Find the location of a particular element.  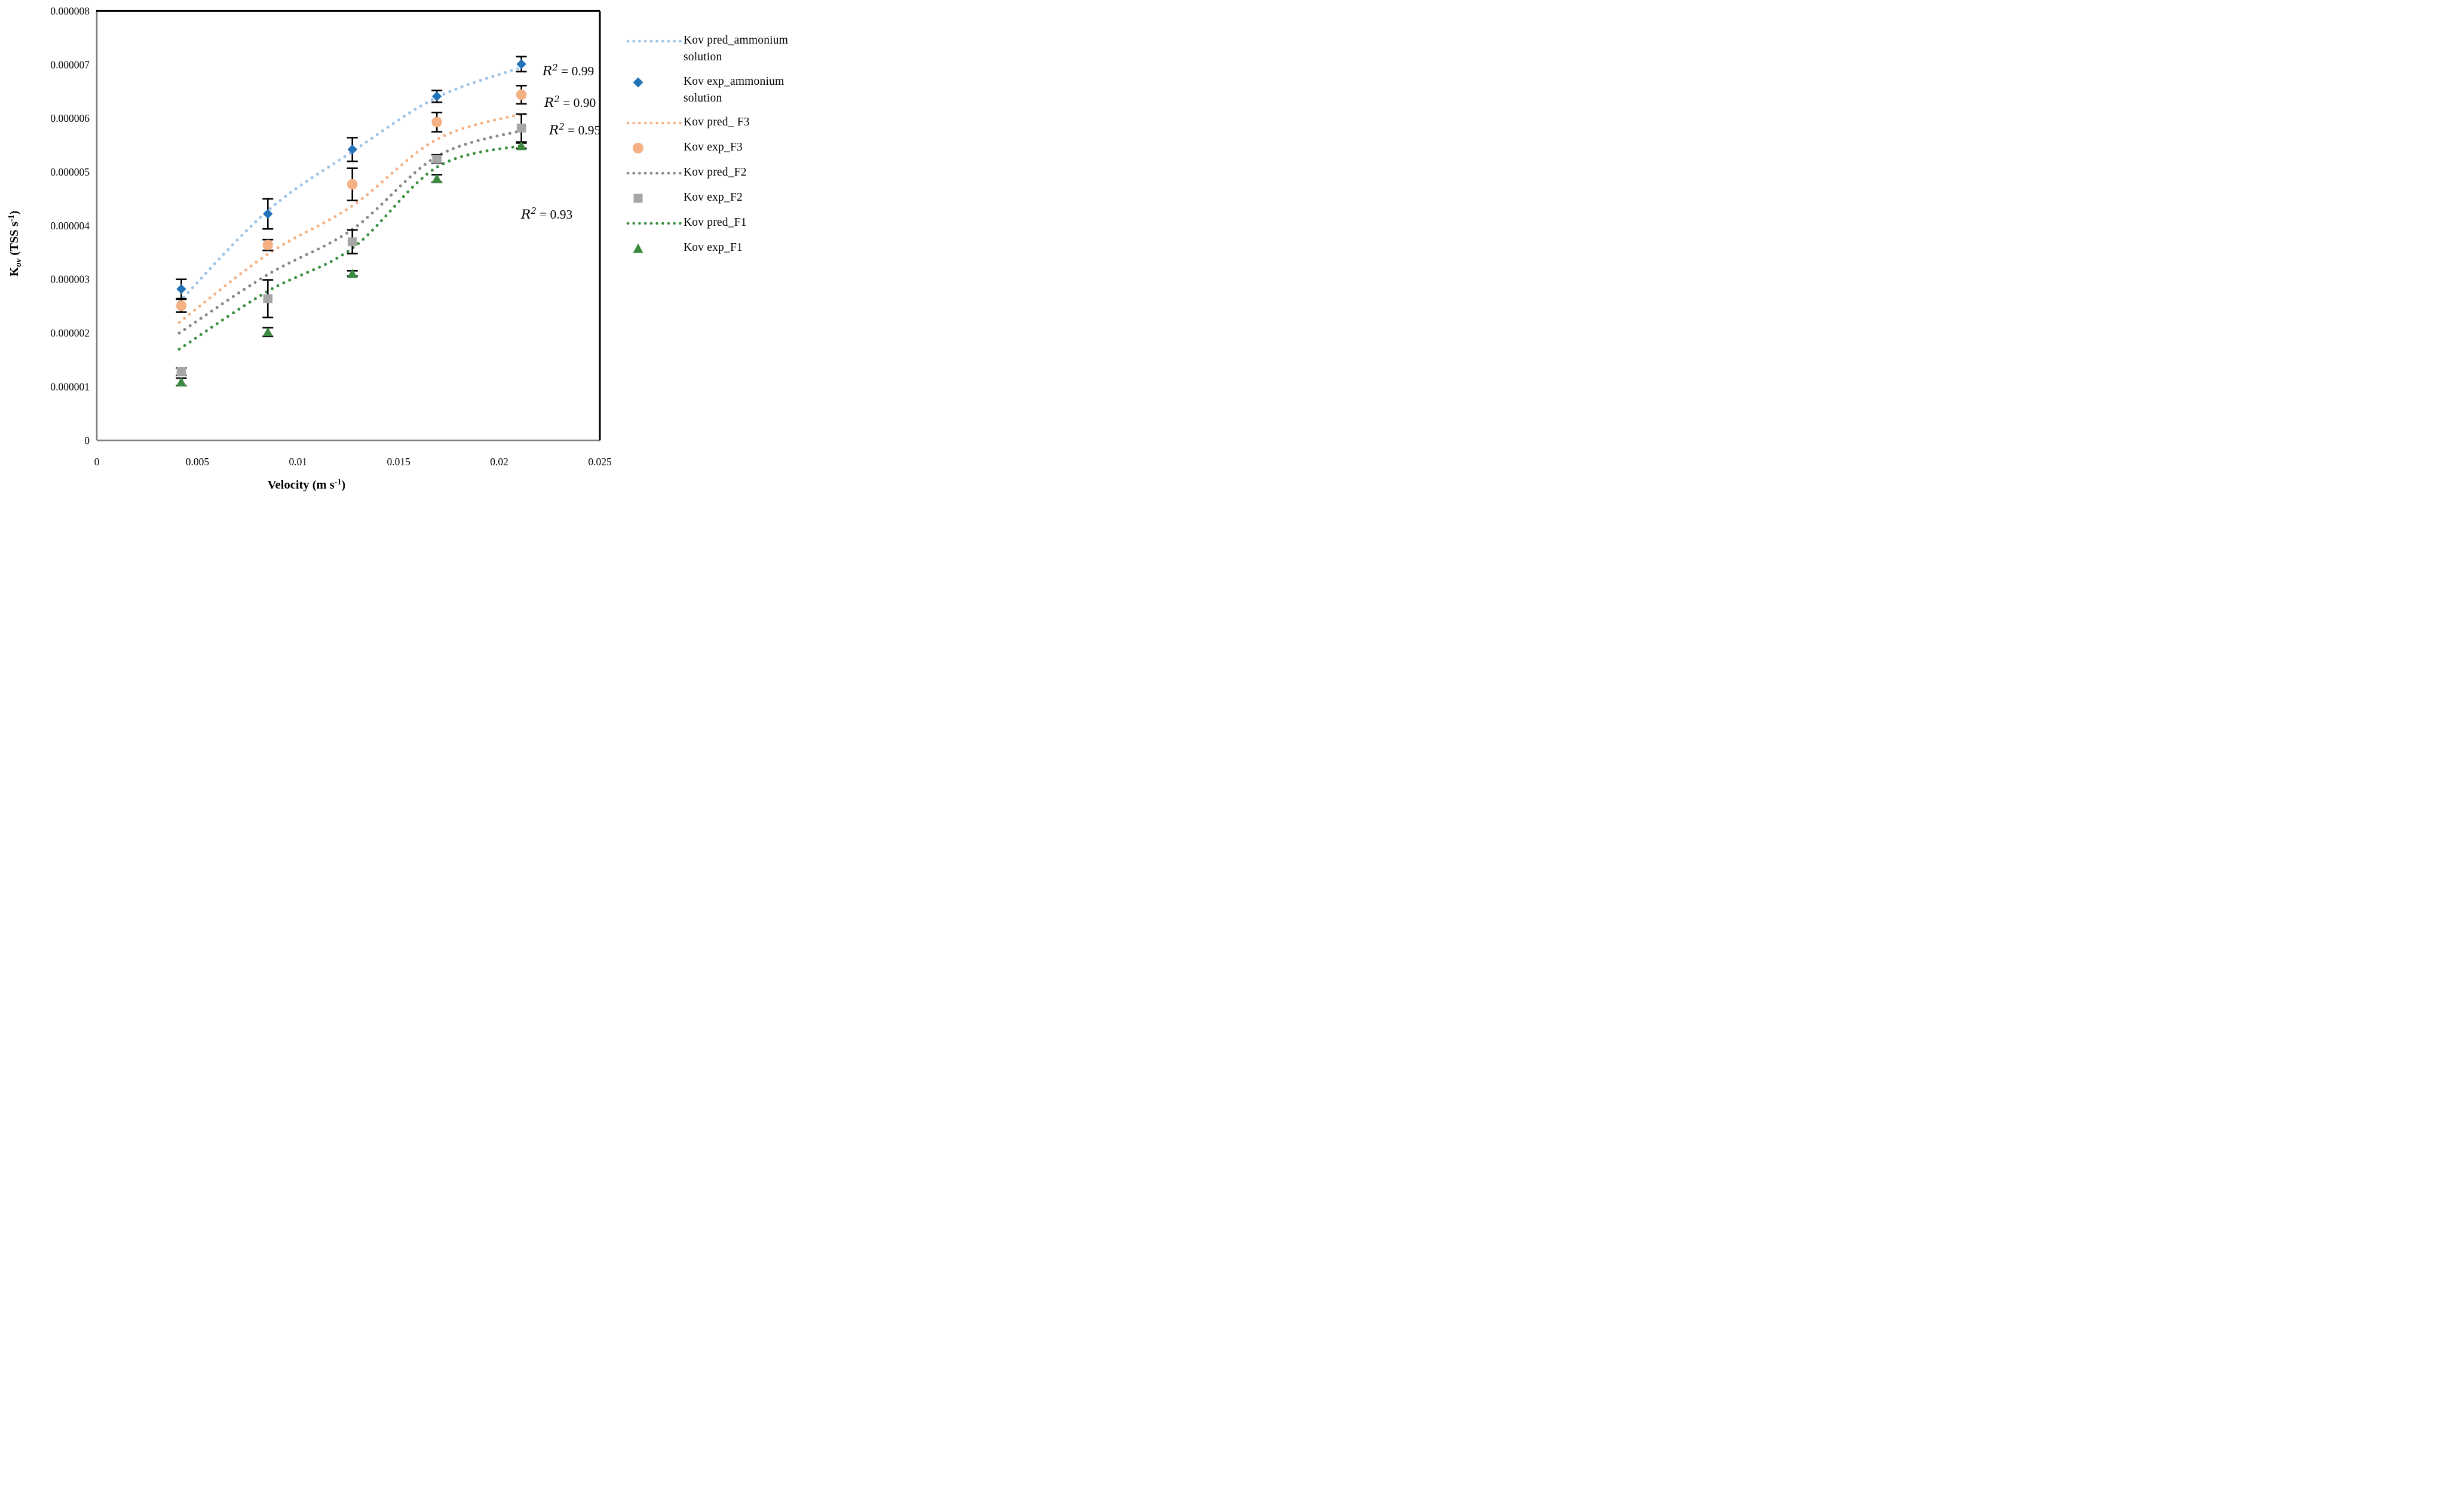

legend-label: Kov pred_ammonium solution is located at coordinates (736, 49).